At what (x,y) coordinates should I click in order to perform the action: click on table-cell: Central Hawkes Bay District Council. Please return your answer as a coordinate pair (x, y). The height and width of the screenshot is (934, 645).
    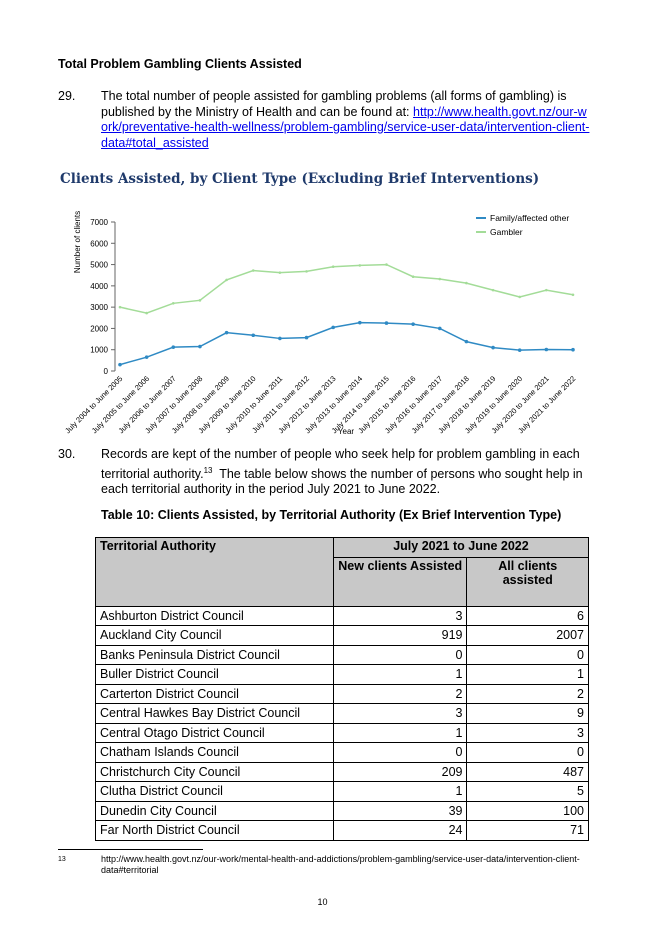
    Looking at the image, I should click on (214, 713).